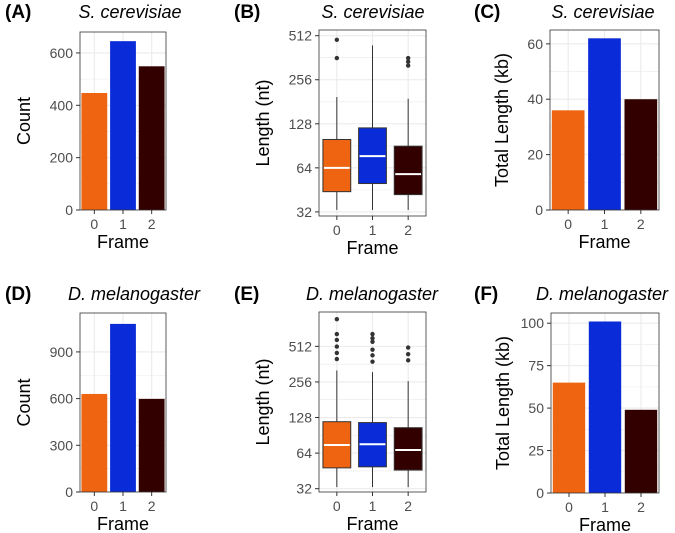 Image resolution: width=675 pixels, height=533 pixels. What do you see at coordinates (247, 12) in the screenshot?
I see `panel-label: (B)` at bounding box center [247, 12].